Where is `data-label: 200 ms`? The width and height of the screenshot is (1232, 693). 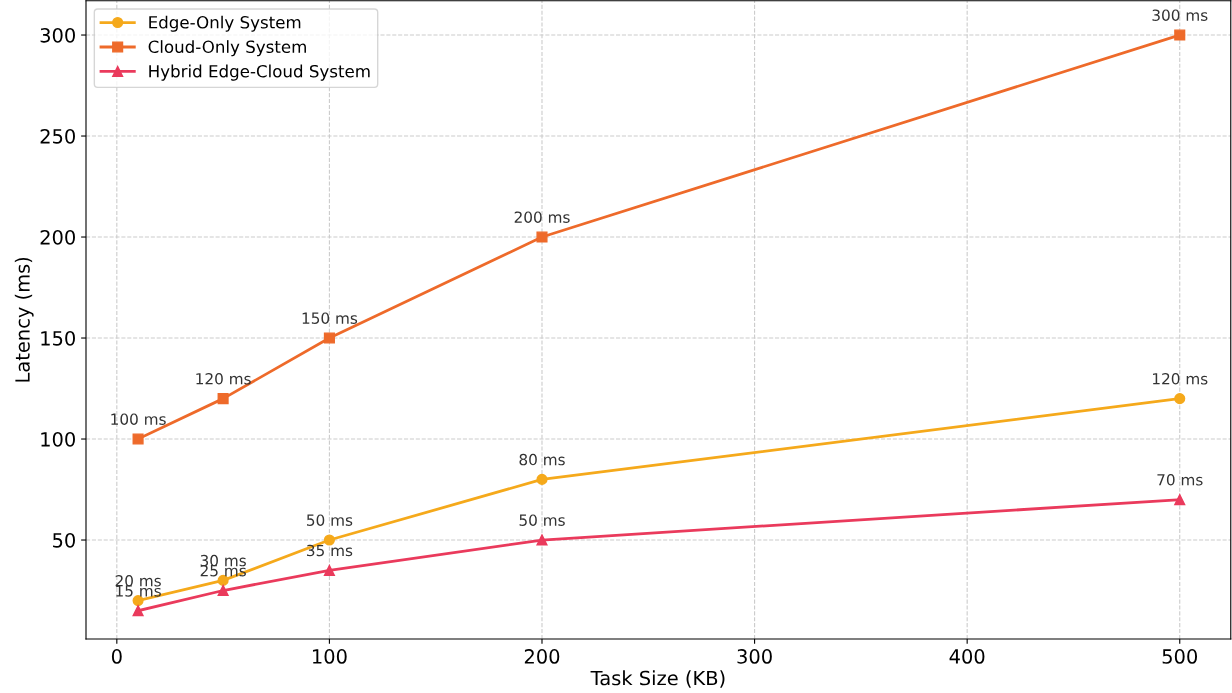
data-label: 200 ms is located at coordinates (542, 217).